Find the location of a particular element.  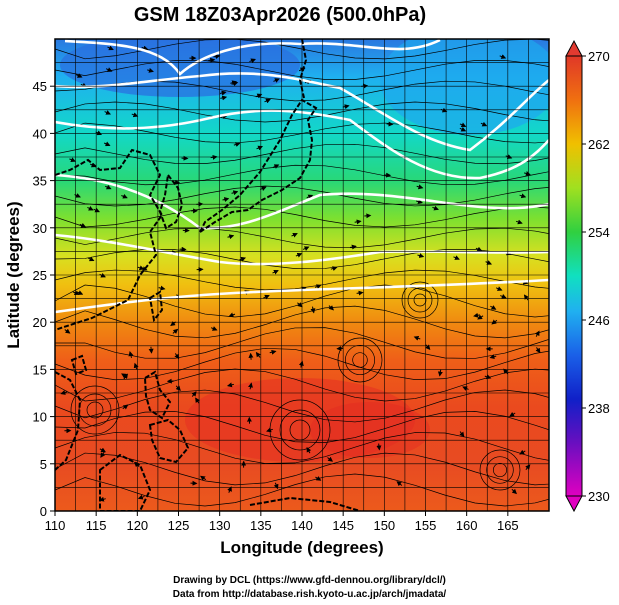

x-tick-label: 125 is located at coordinates (179, 525).